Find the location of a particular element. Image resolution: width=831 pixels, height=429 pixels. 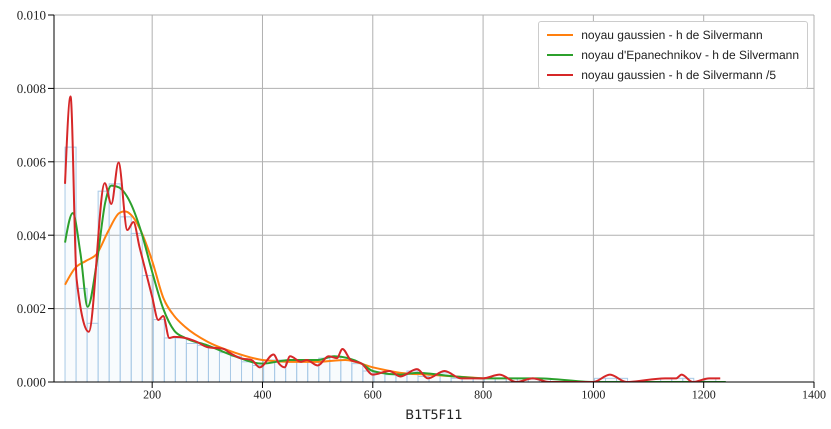

legend-label: noyau gaussien - h de Silvermann is located at coordinates (672, 35).